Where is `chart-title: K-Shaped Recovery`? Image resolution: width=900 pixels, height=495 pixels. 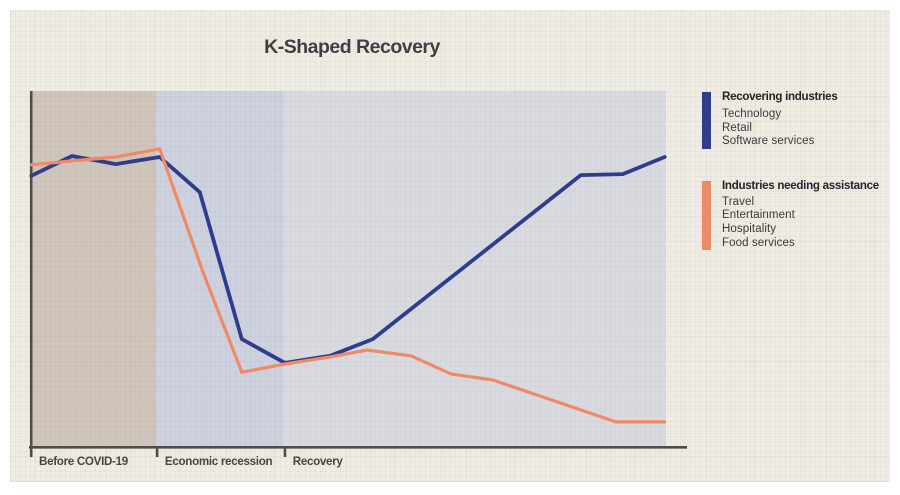 chart-title: K-Shaped Recovery is located at coordinates (352, 47).